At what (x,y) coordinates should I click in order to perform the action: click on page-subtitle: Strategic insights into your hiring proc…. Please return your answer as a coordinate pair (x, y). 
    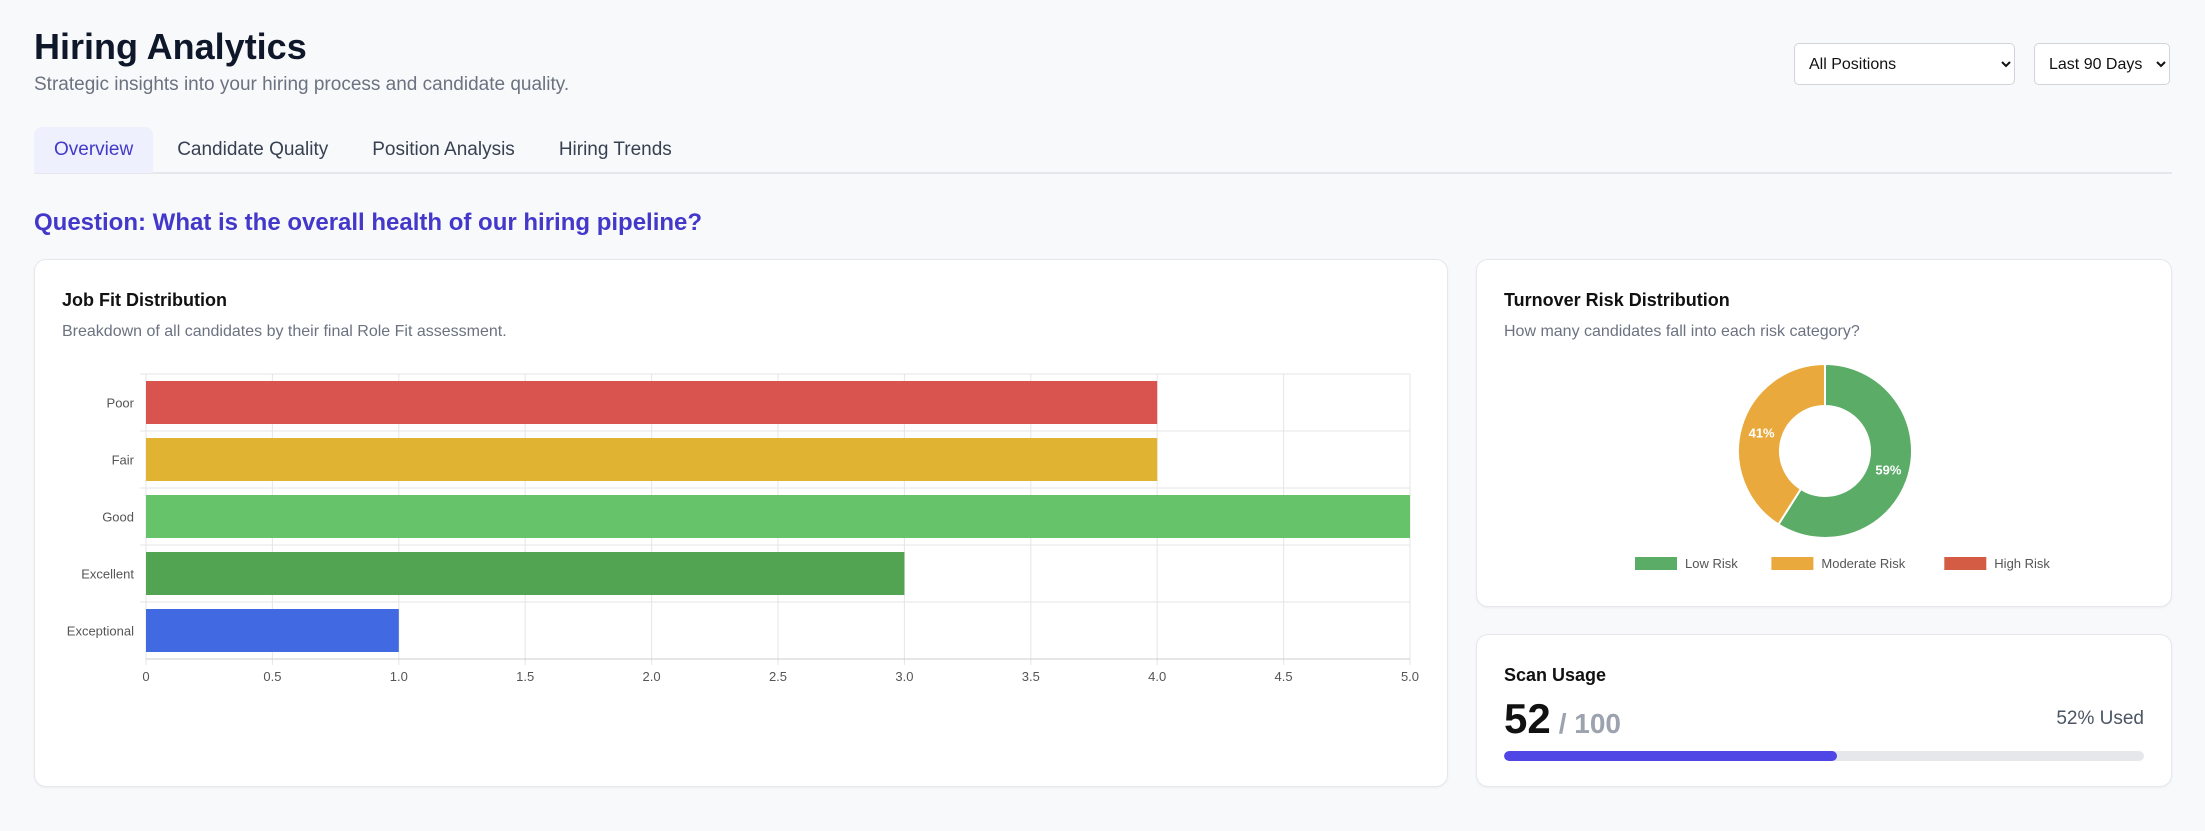
    Looking at the image, I should click on (302, 84).